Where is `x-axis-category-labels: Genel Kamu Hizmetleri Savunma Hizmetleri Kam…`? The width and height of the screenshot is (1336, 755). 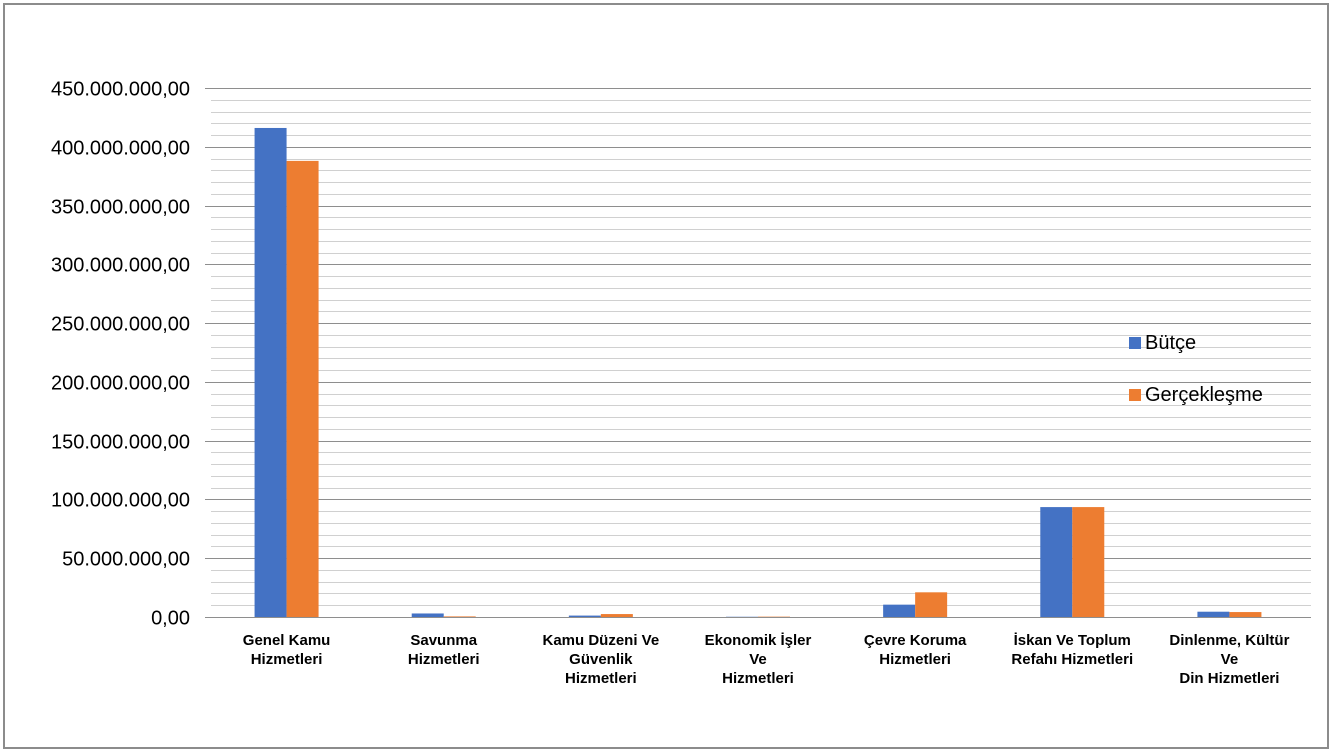 x-axis-category-labels: Genel Kamu Hizmetleri Savunma Hizmetleri Kam… is located at coordinates (766, 659).